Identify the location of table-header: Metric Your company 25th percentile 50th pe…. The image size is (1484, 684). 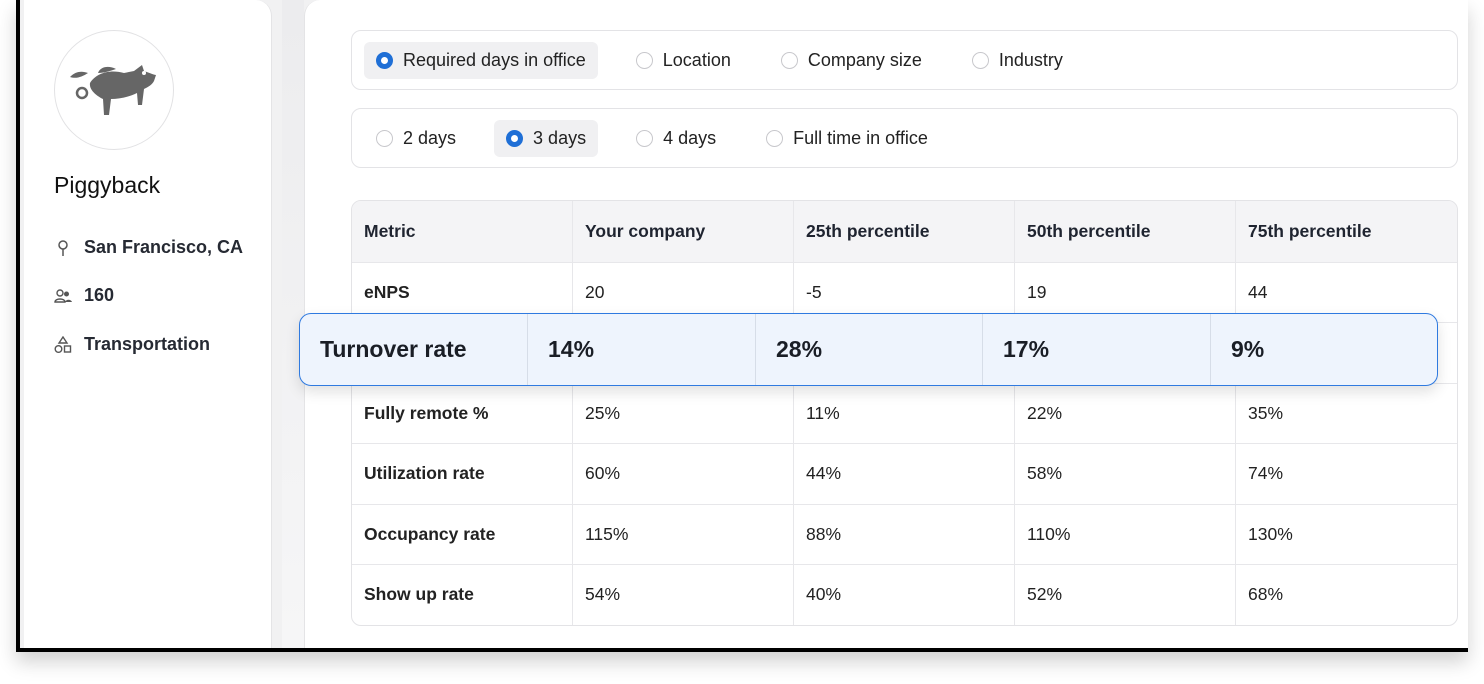
(904, 231).